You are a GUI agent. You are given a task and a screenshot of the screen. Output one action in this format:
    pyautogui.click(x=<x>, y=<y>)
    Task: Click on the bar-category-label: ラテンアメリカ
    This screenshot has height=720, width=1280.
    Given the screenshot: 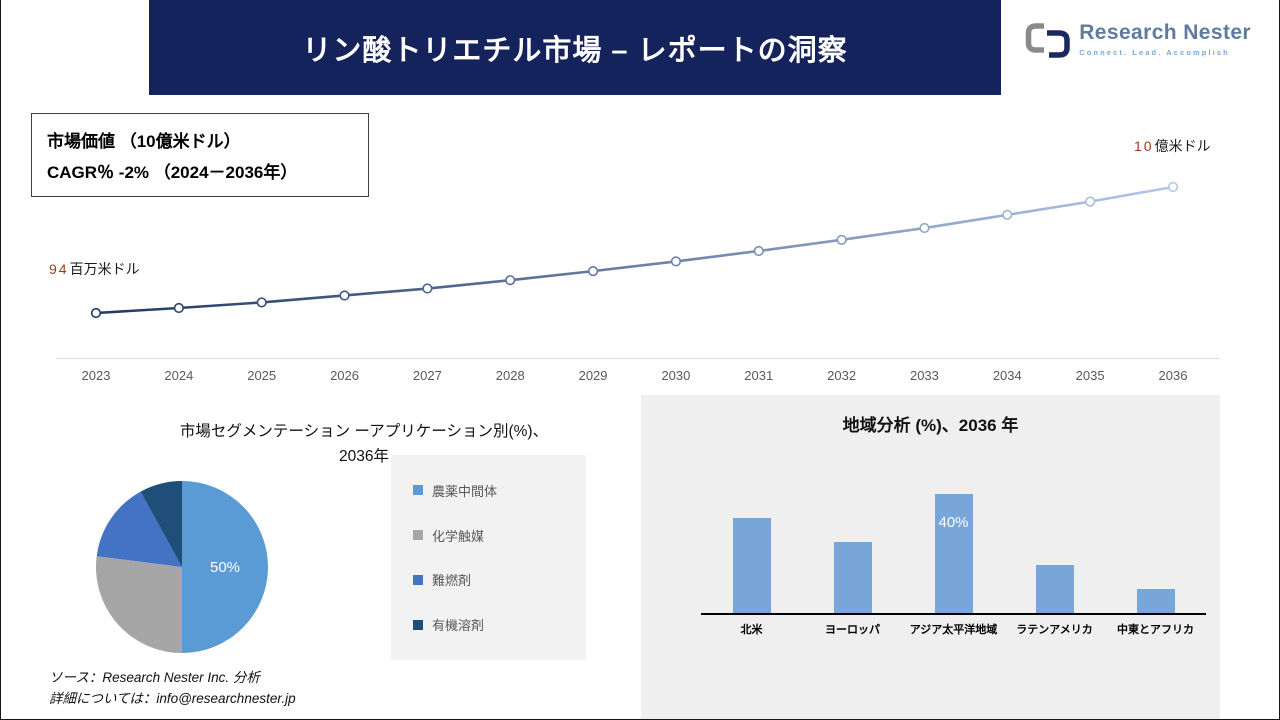 What is the action you would take?
    pyautogui.click(x=1054, y=630)
    